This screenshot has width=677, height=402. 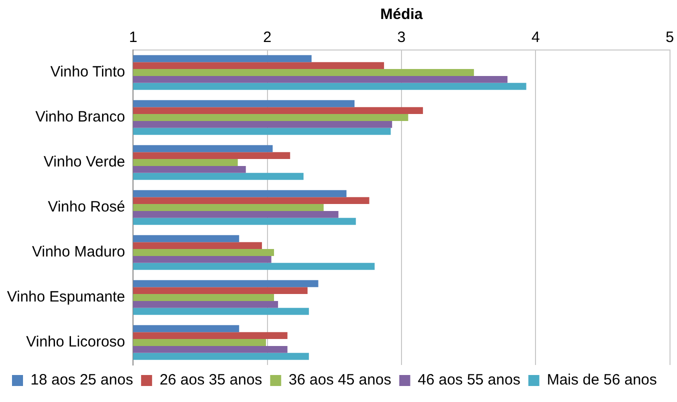 What do you see at coordinates (402, 15) in the screenshot?
I see `x-axis-title: Média` at bounding box center [402, 15].